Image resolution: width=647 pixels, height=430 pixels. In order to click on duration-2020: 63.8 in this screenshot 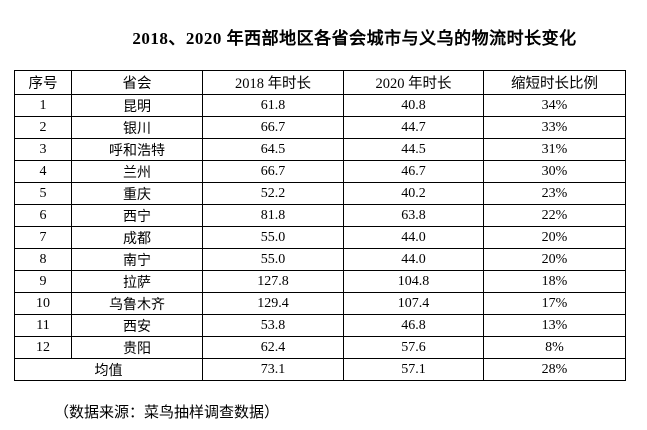, I will do `click(413, 215)`.